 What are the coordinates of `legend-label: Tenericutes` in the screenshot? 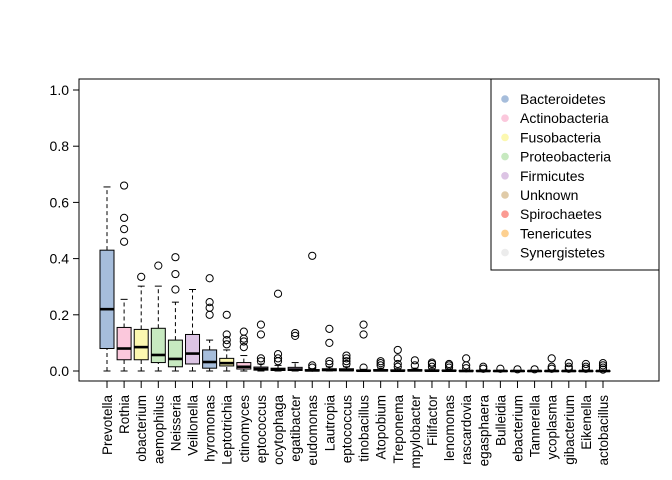 It's located at (556, 233).